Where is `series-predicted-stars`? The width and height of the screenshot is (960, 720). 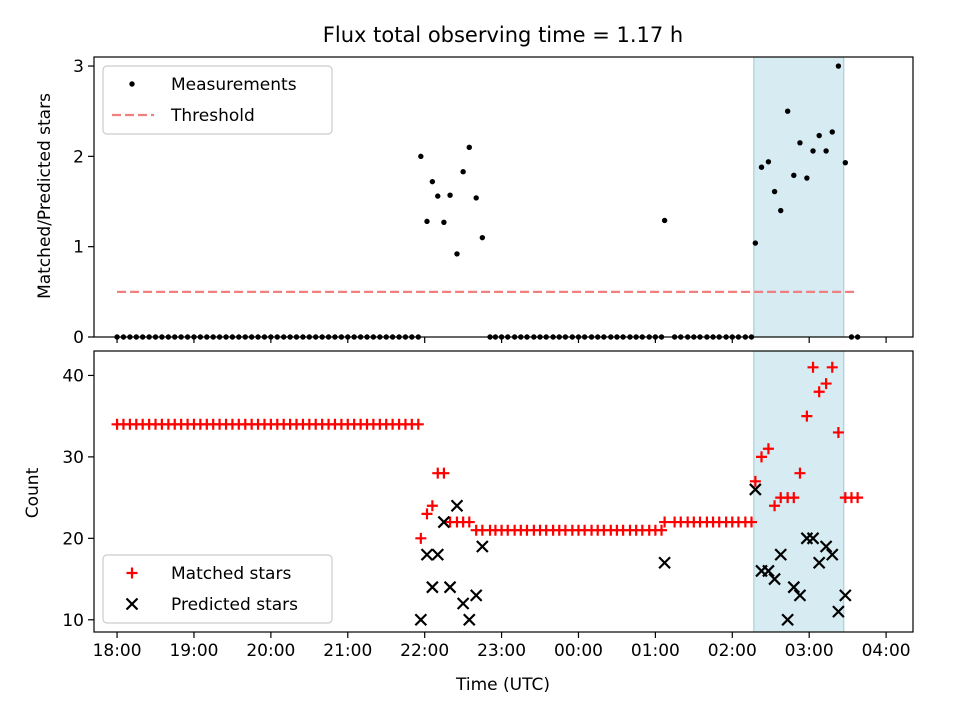 series-predicted-stars is located at coordinates (633, 555).